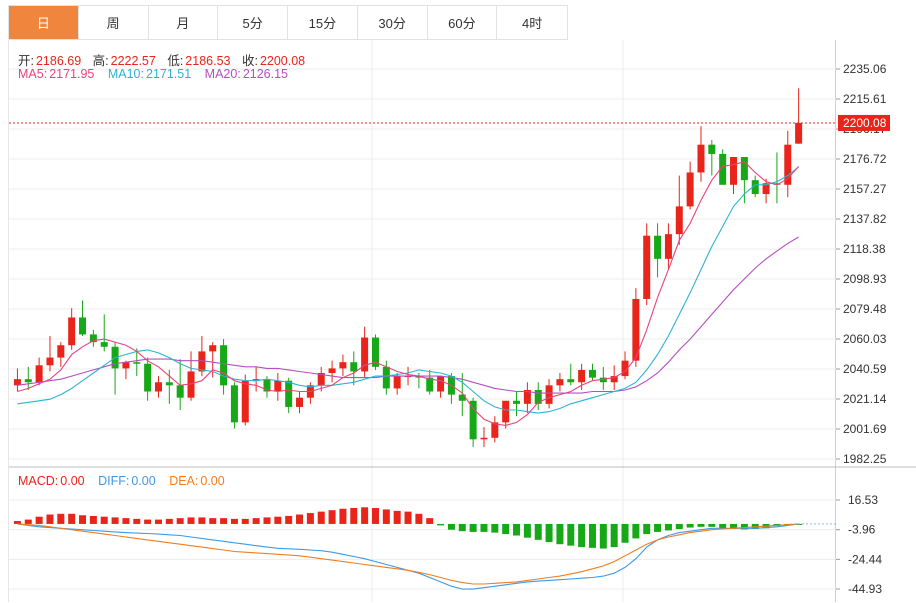 This screenshot has width=916, height=603. Describe the element at coordinates (864, 249) in the screenshot. I see `y-tick-label: 2118.38` at that location.